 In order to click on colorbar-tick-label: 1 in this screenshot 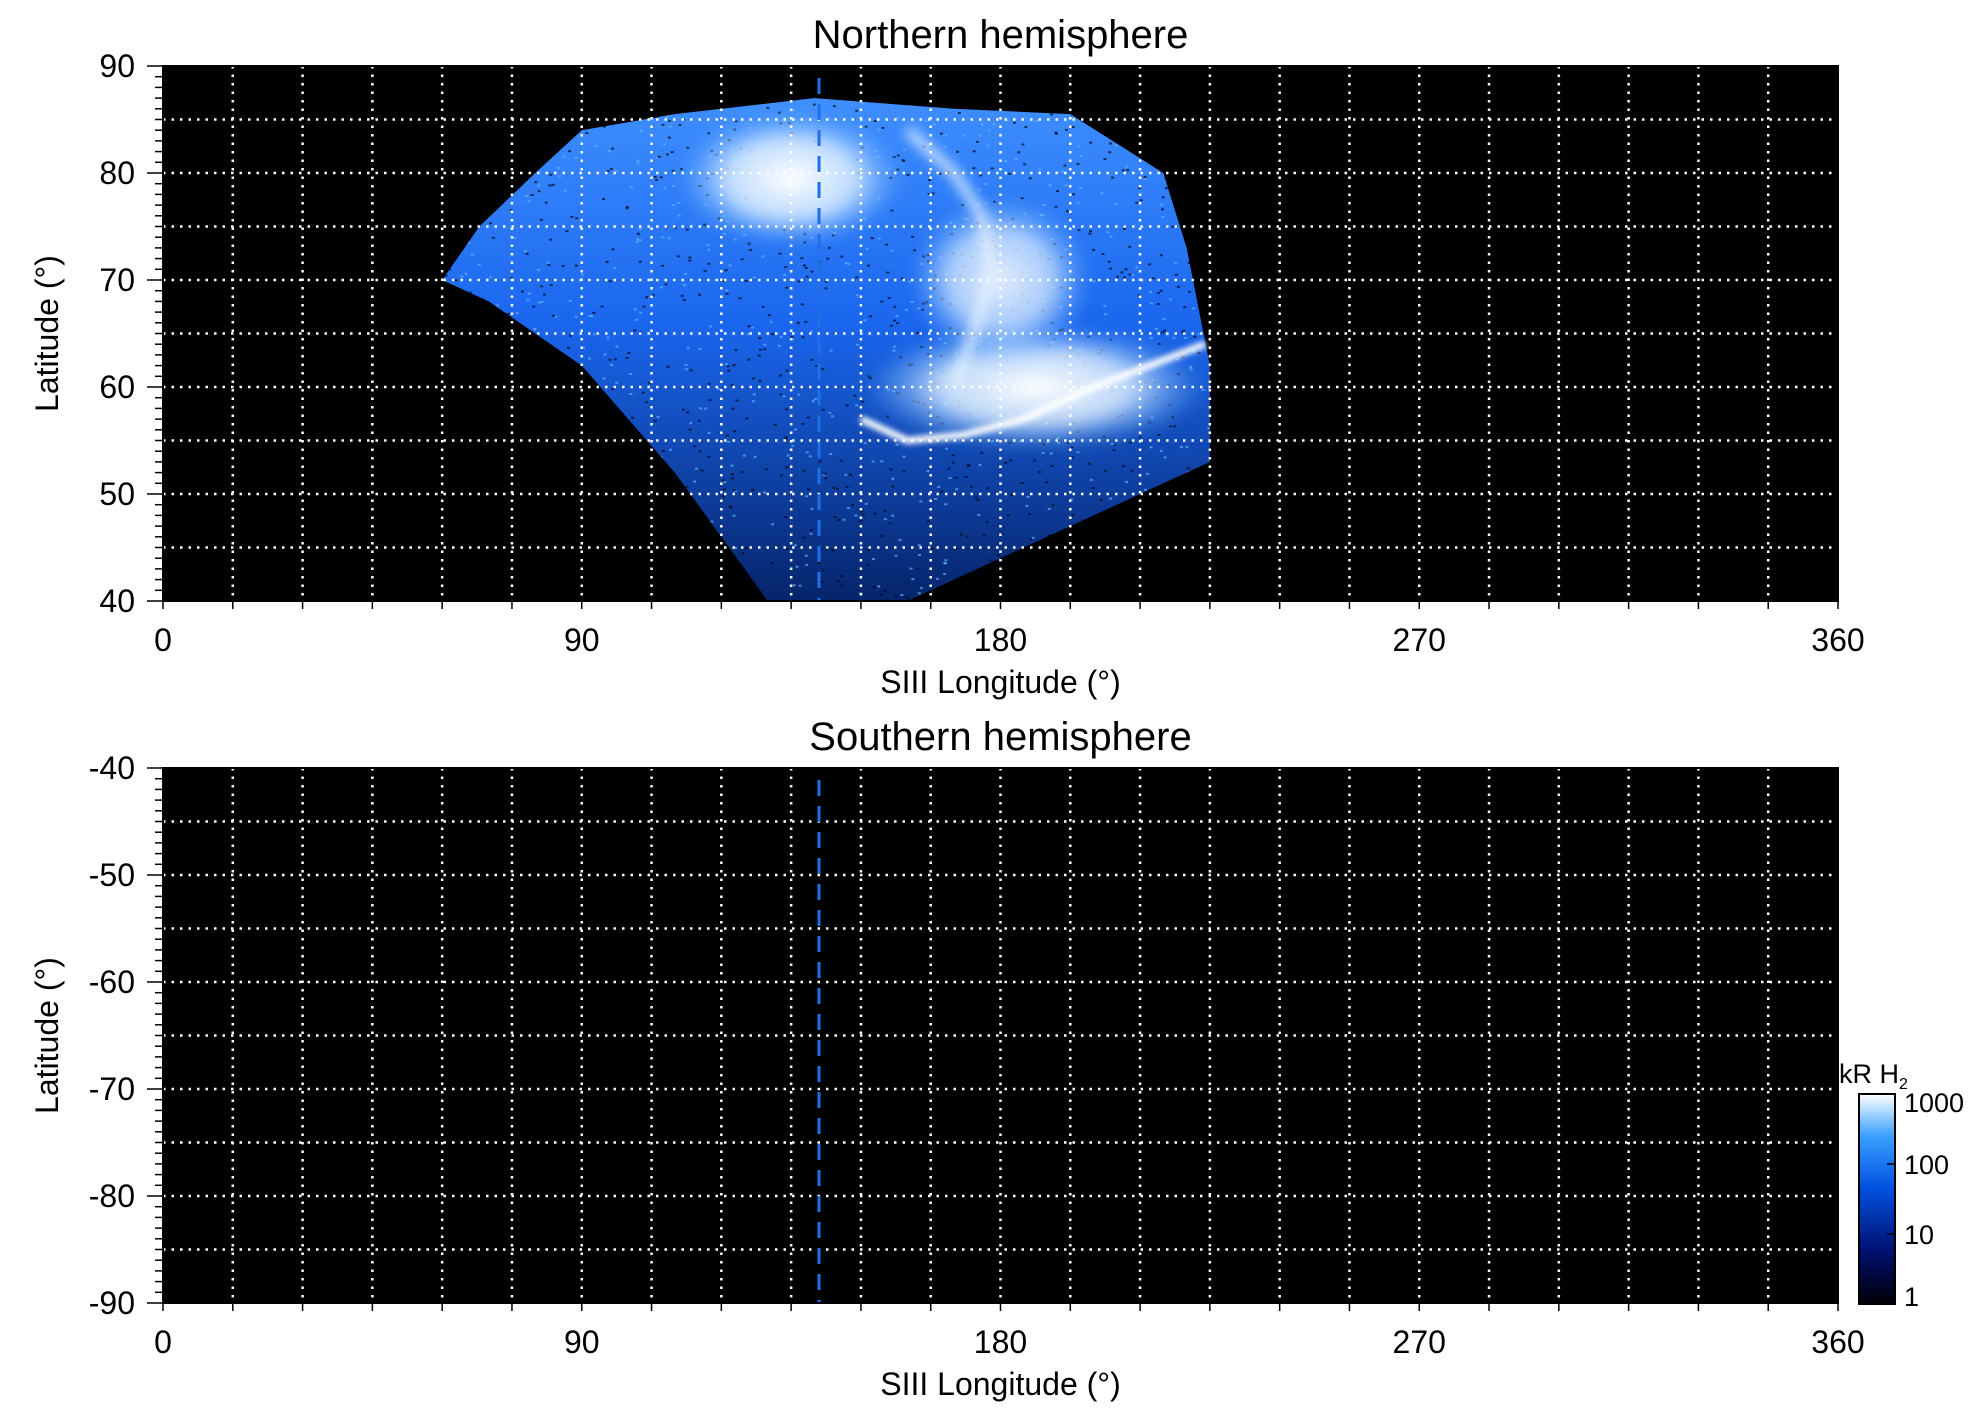, I will do `click(1911, 1297)`.